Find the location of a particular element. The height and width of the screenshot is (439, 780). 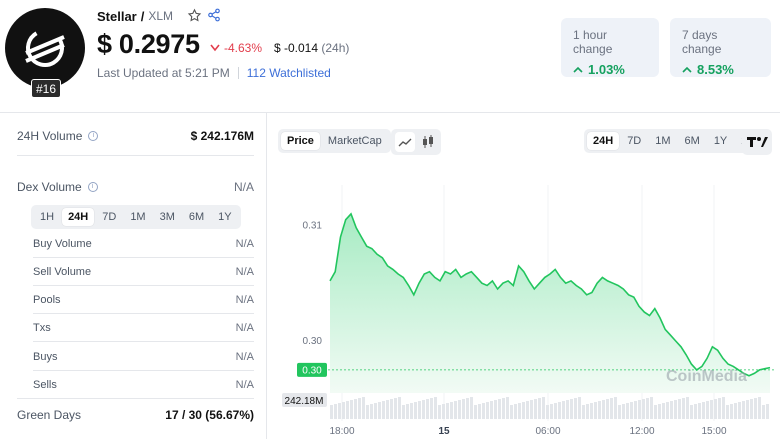

change-abs-value: $ -0.014 is located at coordinates (296, 48).